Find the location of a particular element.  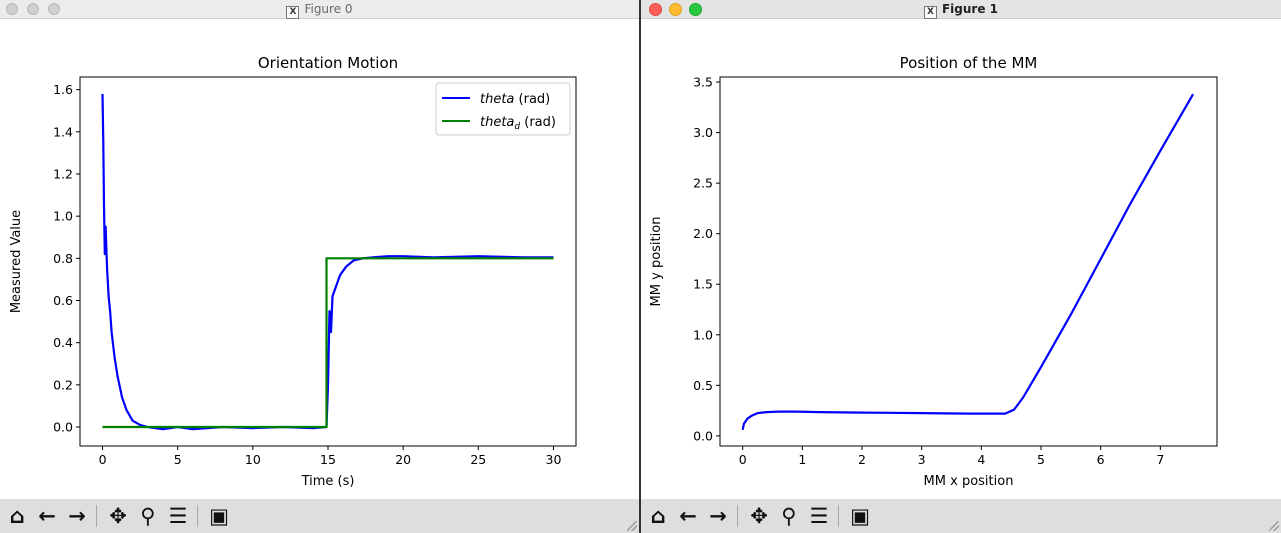

x-tick-label: 10 is located at coordinates (253, 459).